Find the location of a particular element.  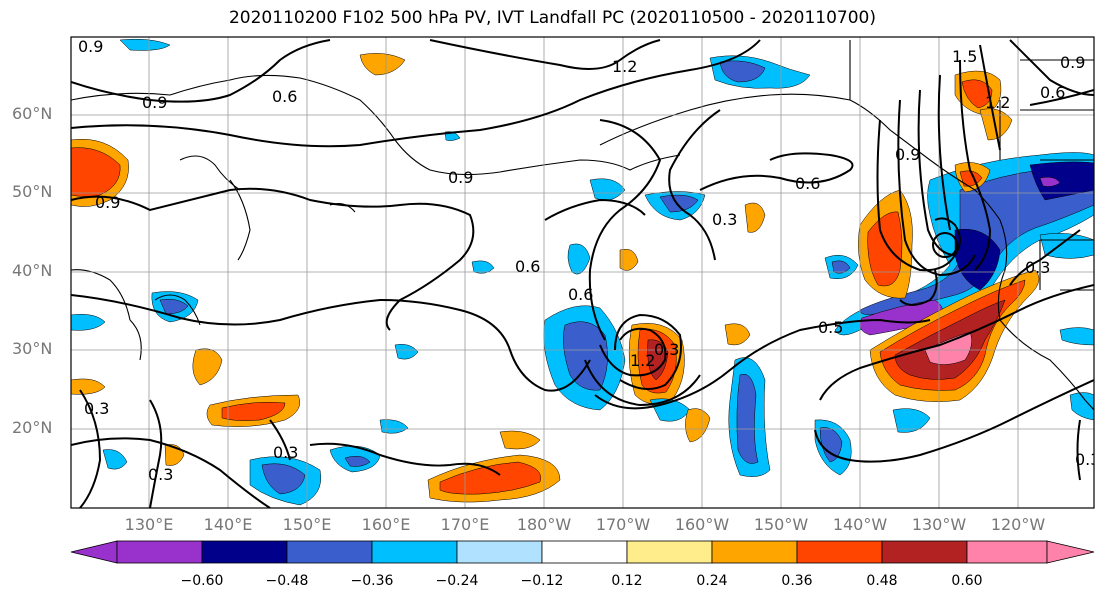

lon-label: 120°W is located at coordinates (1018, 524).